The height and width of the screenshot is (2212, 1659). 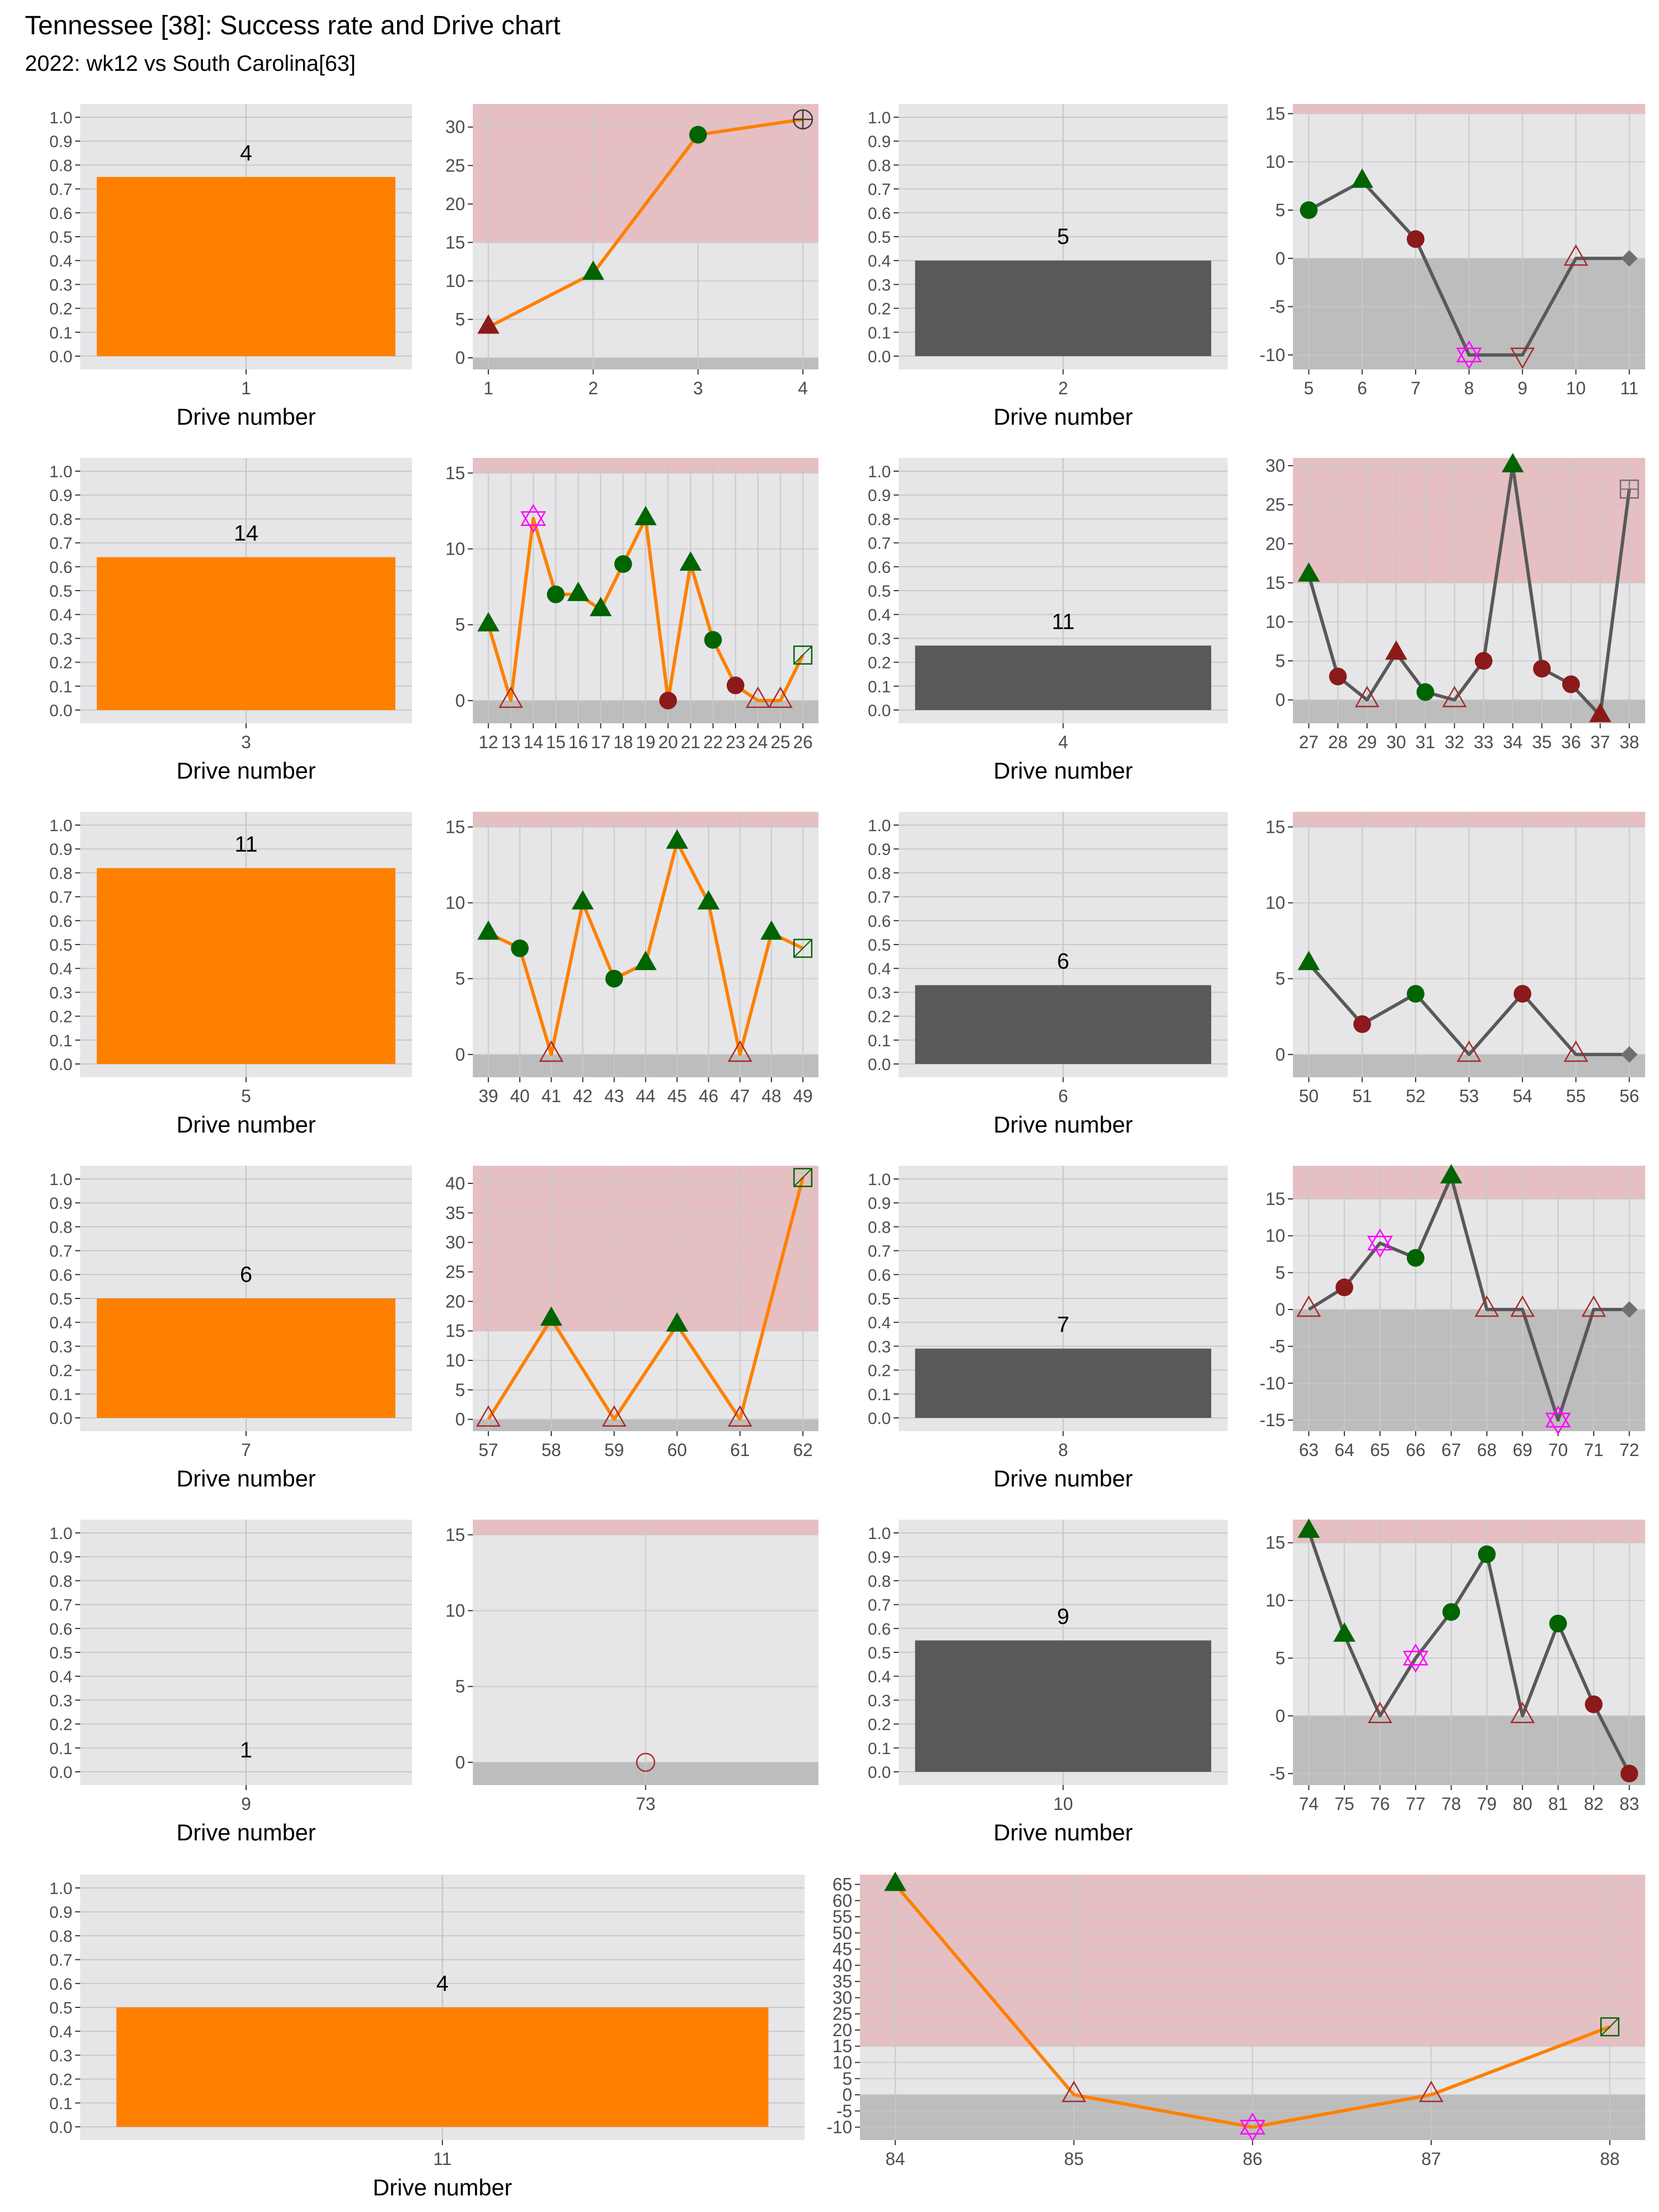 What do you see at coordinates (646, 1804) in the screenshot?
I see `x-tick-label: 73` at bounding box center [646, 1804].